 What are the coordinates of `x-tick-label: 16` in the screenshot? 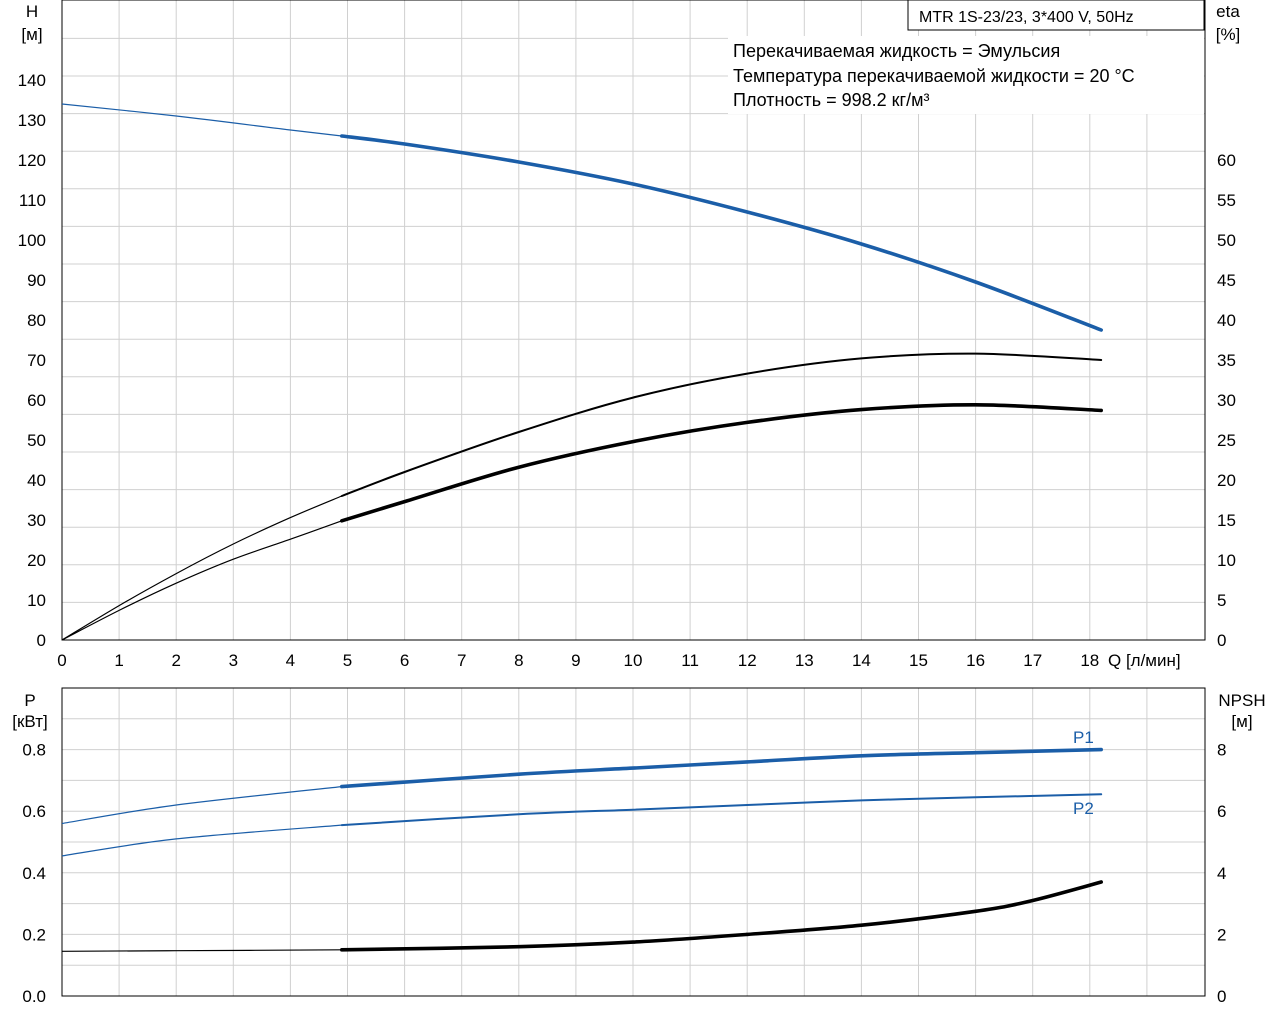 It's located at (975, 660).